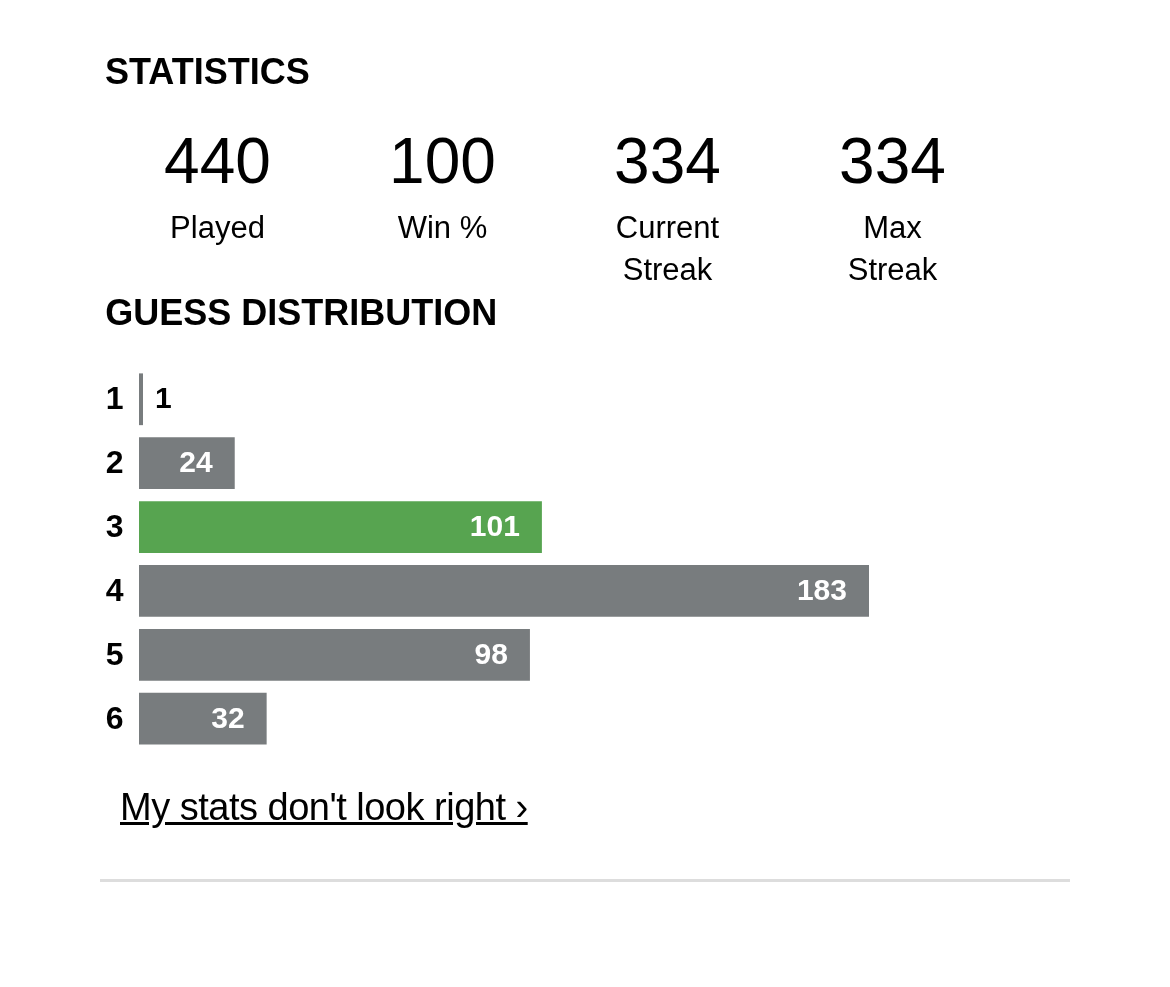  Describe the element at coordinates (494, 526) in the screenshot. I see `data-label: 101` at that location.